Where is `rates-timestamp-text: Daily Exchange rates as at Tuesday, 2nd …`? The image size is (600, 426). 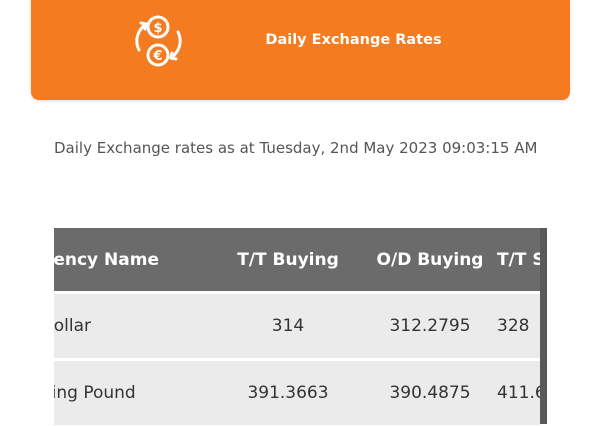 rates-timestamp-text: Daily Exchange rates as at Tuesday, 2nd … is located at coordinates (296, 148).